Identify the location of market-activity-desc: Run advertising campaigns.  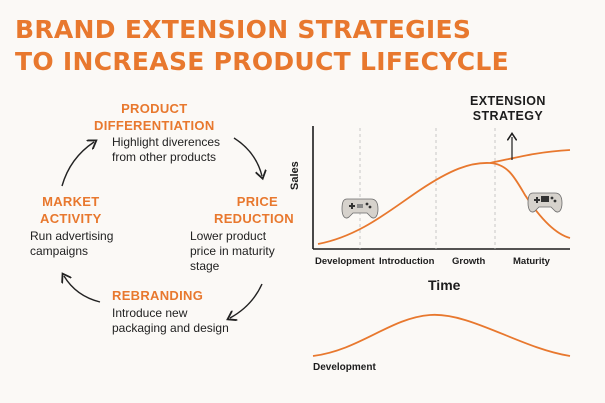
(71, 244).